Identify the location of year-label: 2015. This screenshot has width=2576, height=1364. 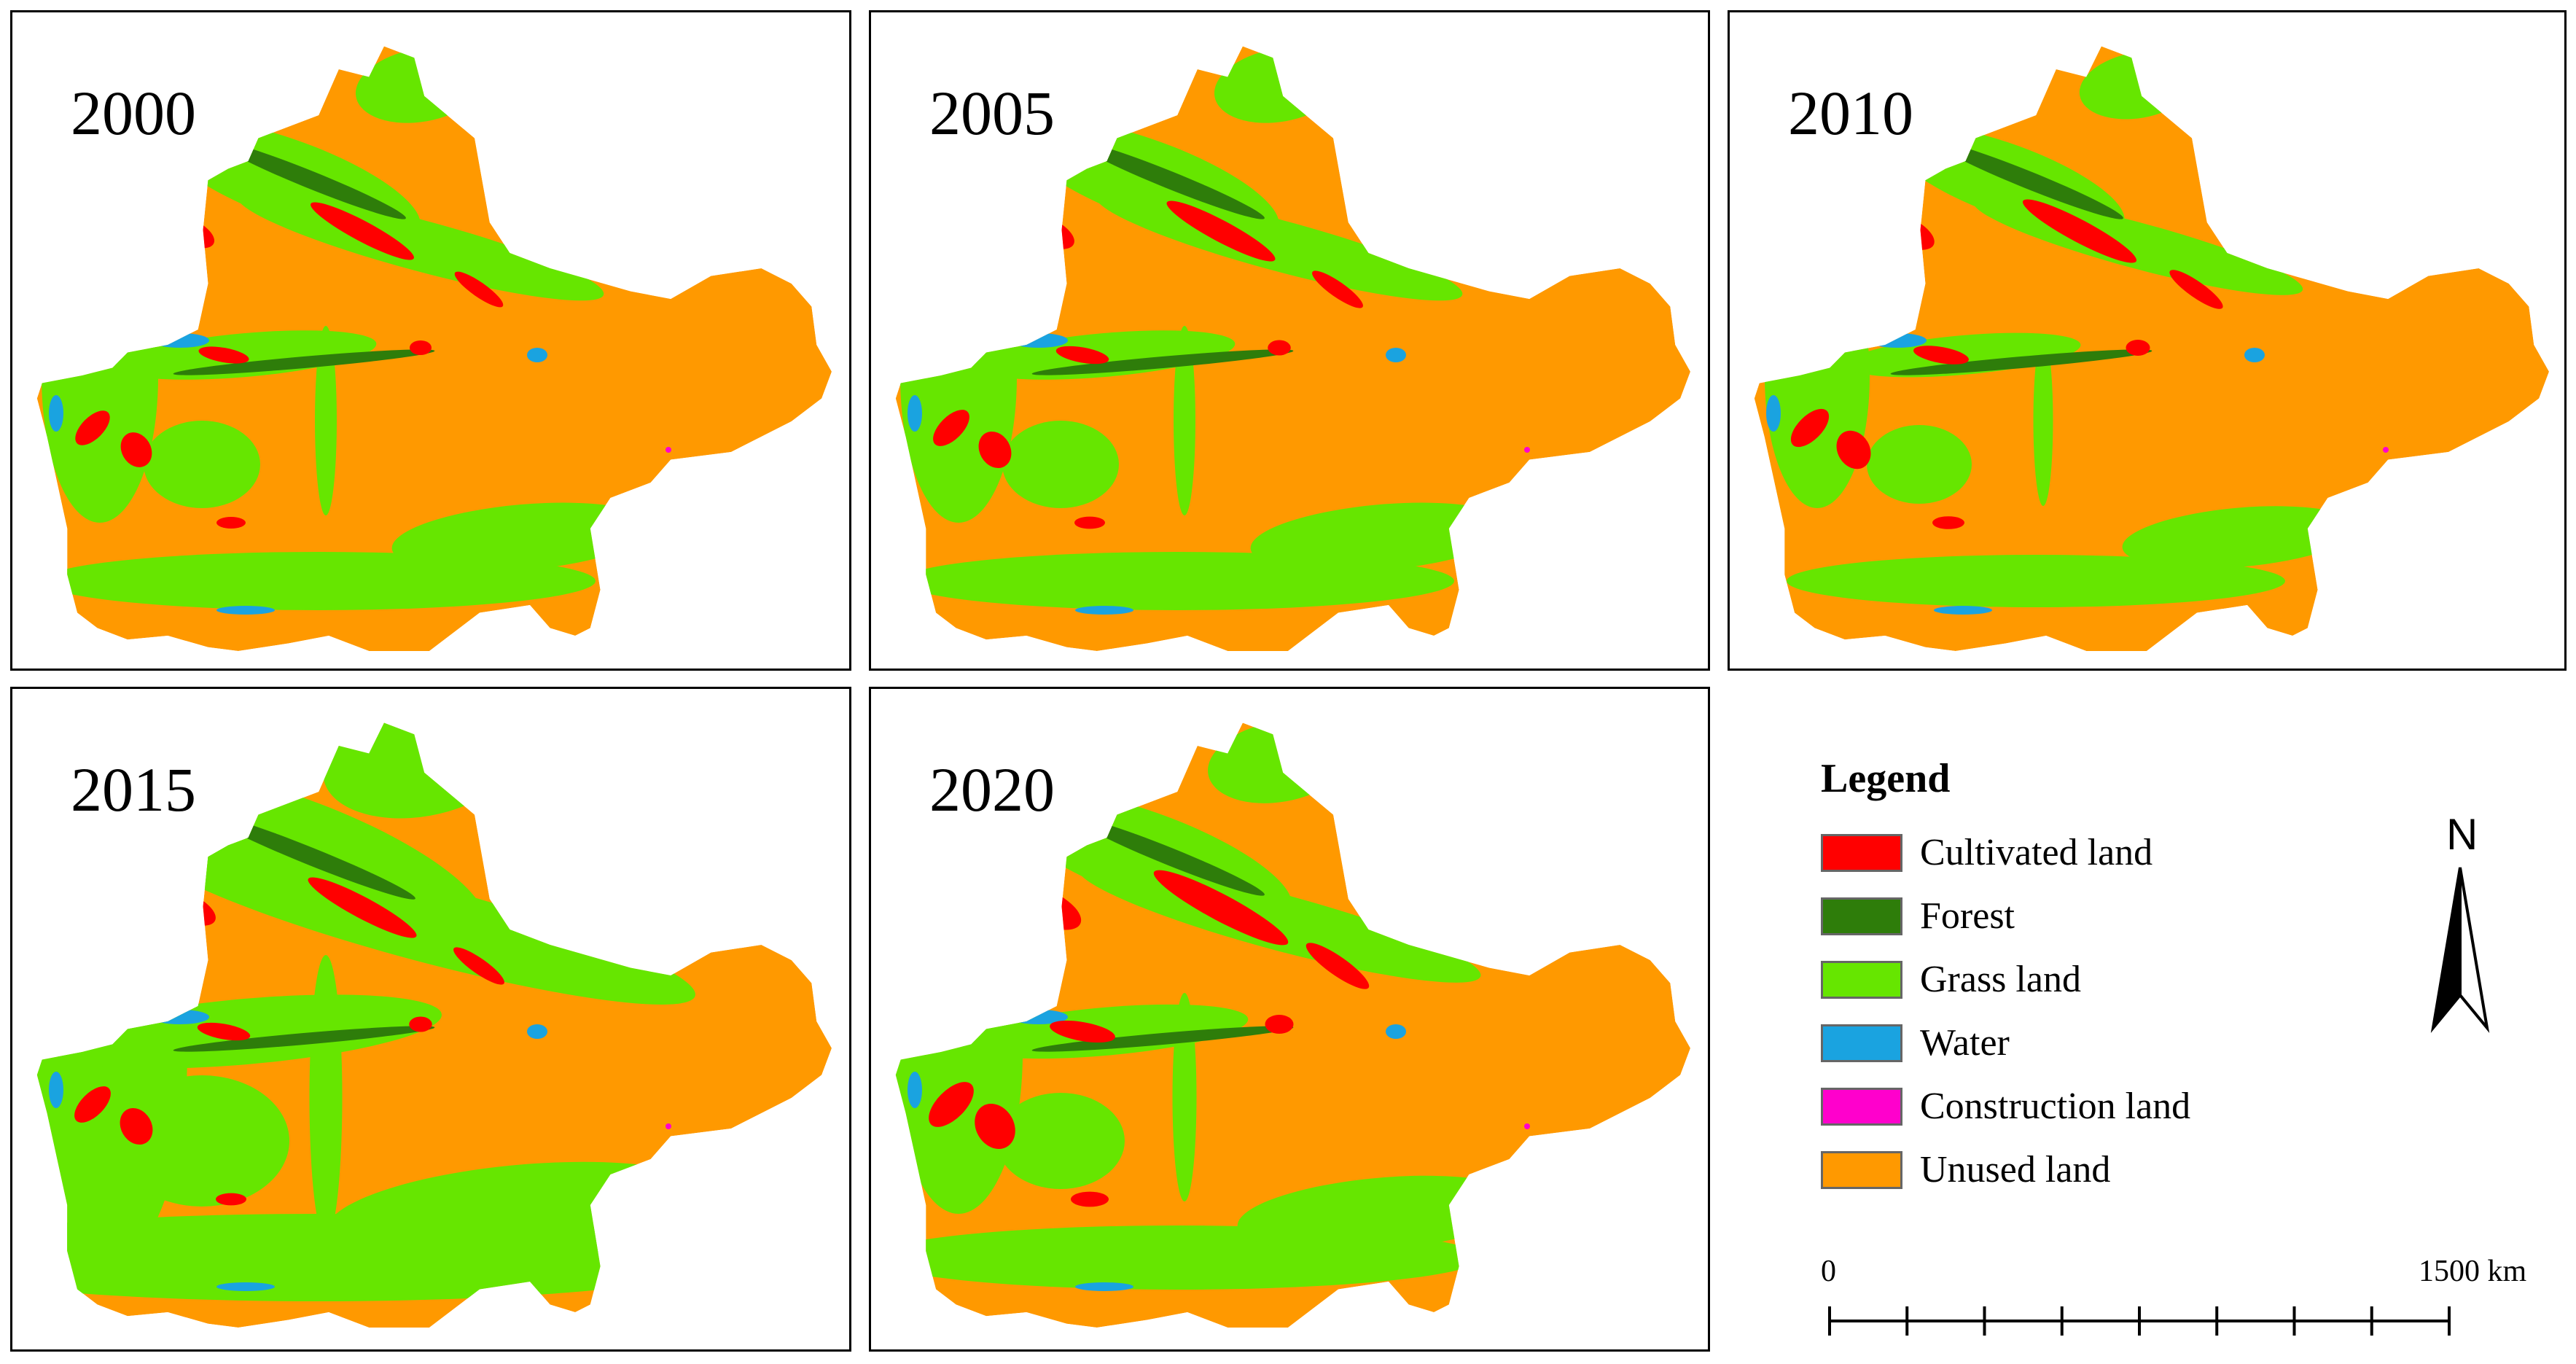
(133, 790).